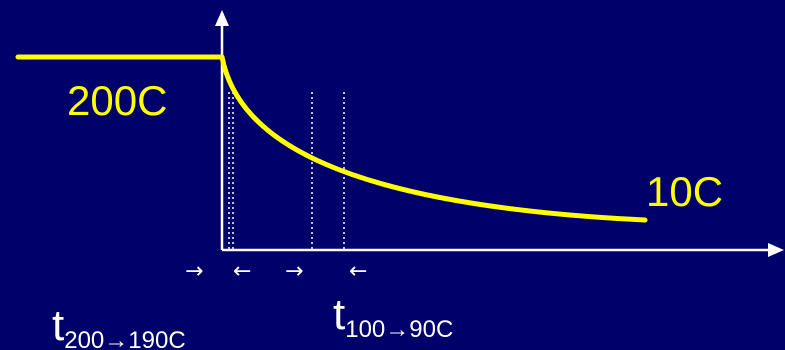 The height and width of the screenshot is (350, 785). I want to click on interval-1-left-arrow: ←, so click(242, 271).